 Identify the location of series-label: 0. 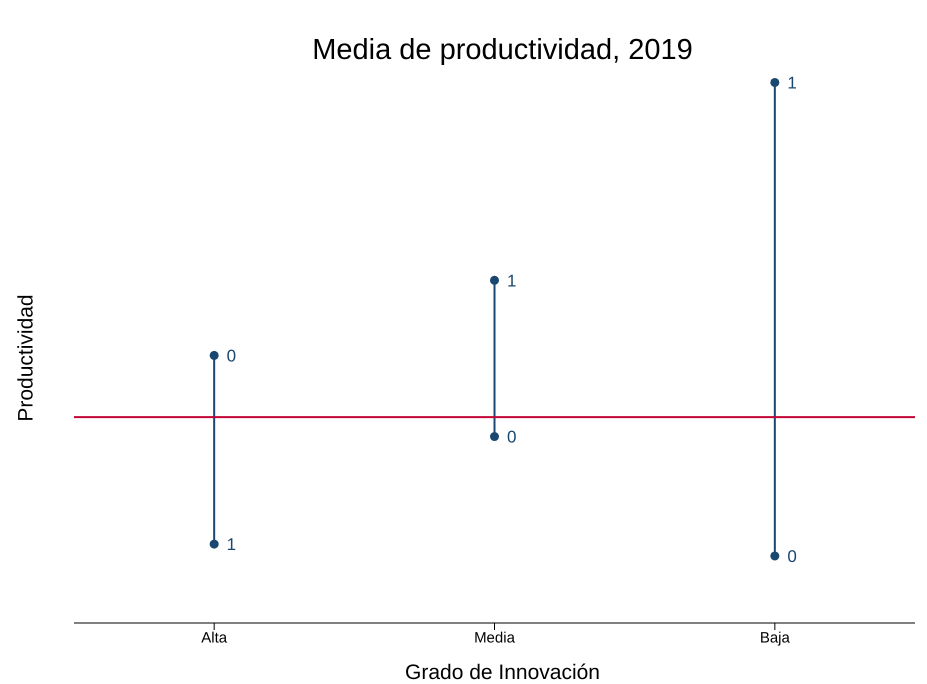
(792, 556).